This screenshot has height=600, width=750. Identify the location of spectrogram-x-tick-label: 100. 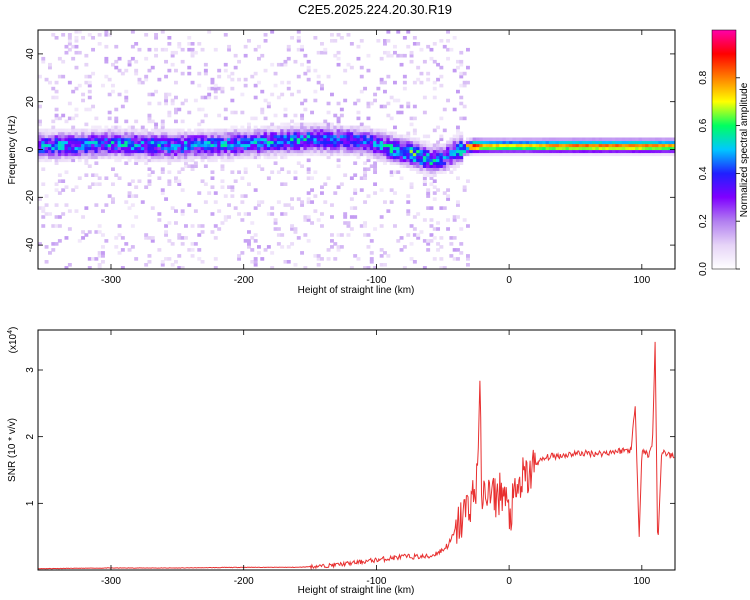
(641, 280).